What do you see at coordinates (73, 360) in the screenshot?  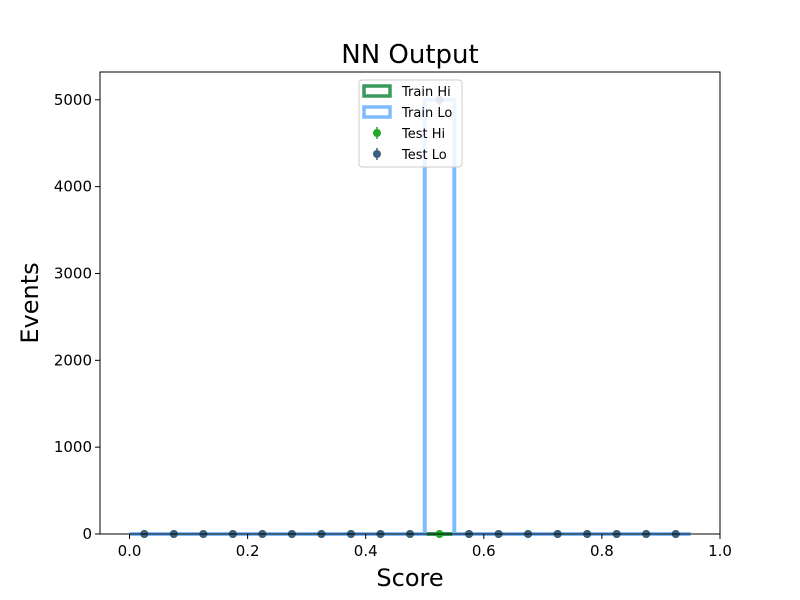 I see `y-tick-label: 2000` at bounding box center [73, 360].